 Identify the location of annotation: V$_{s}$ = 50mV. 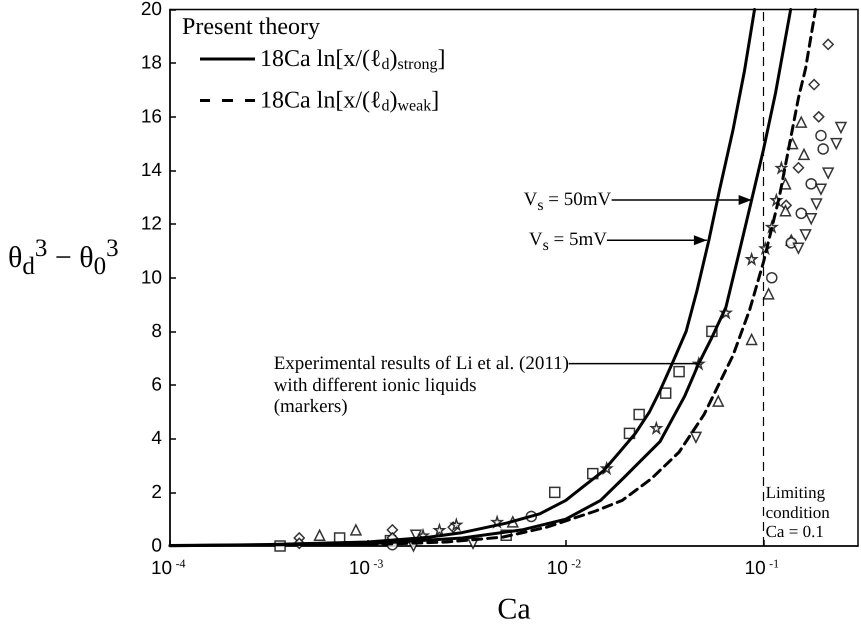
(568, 202).